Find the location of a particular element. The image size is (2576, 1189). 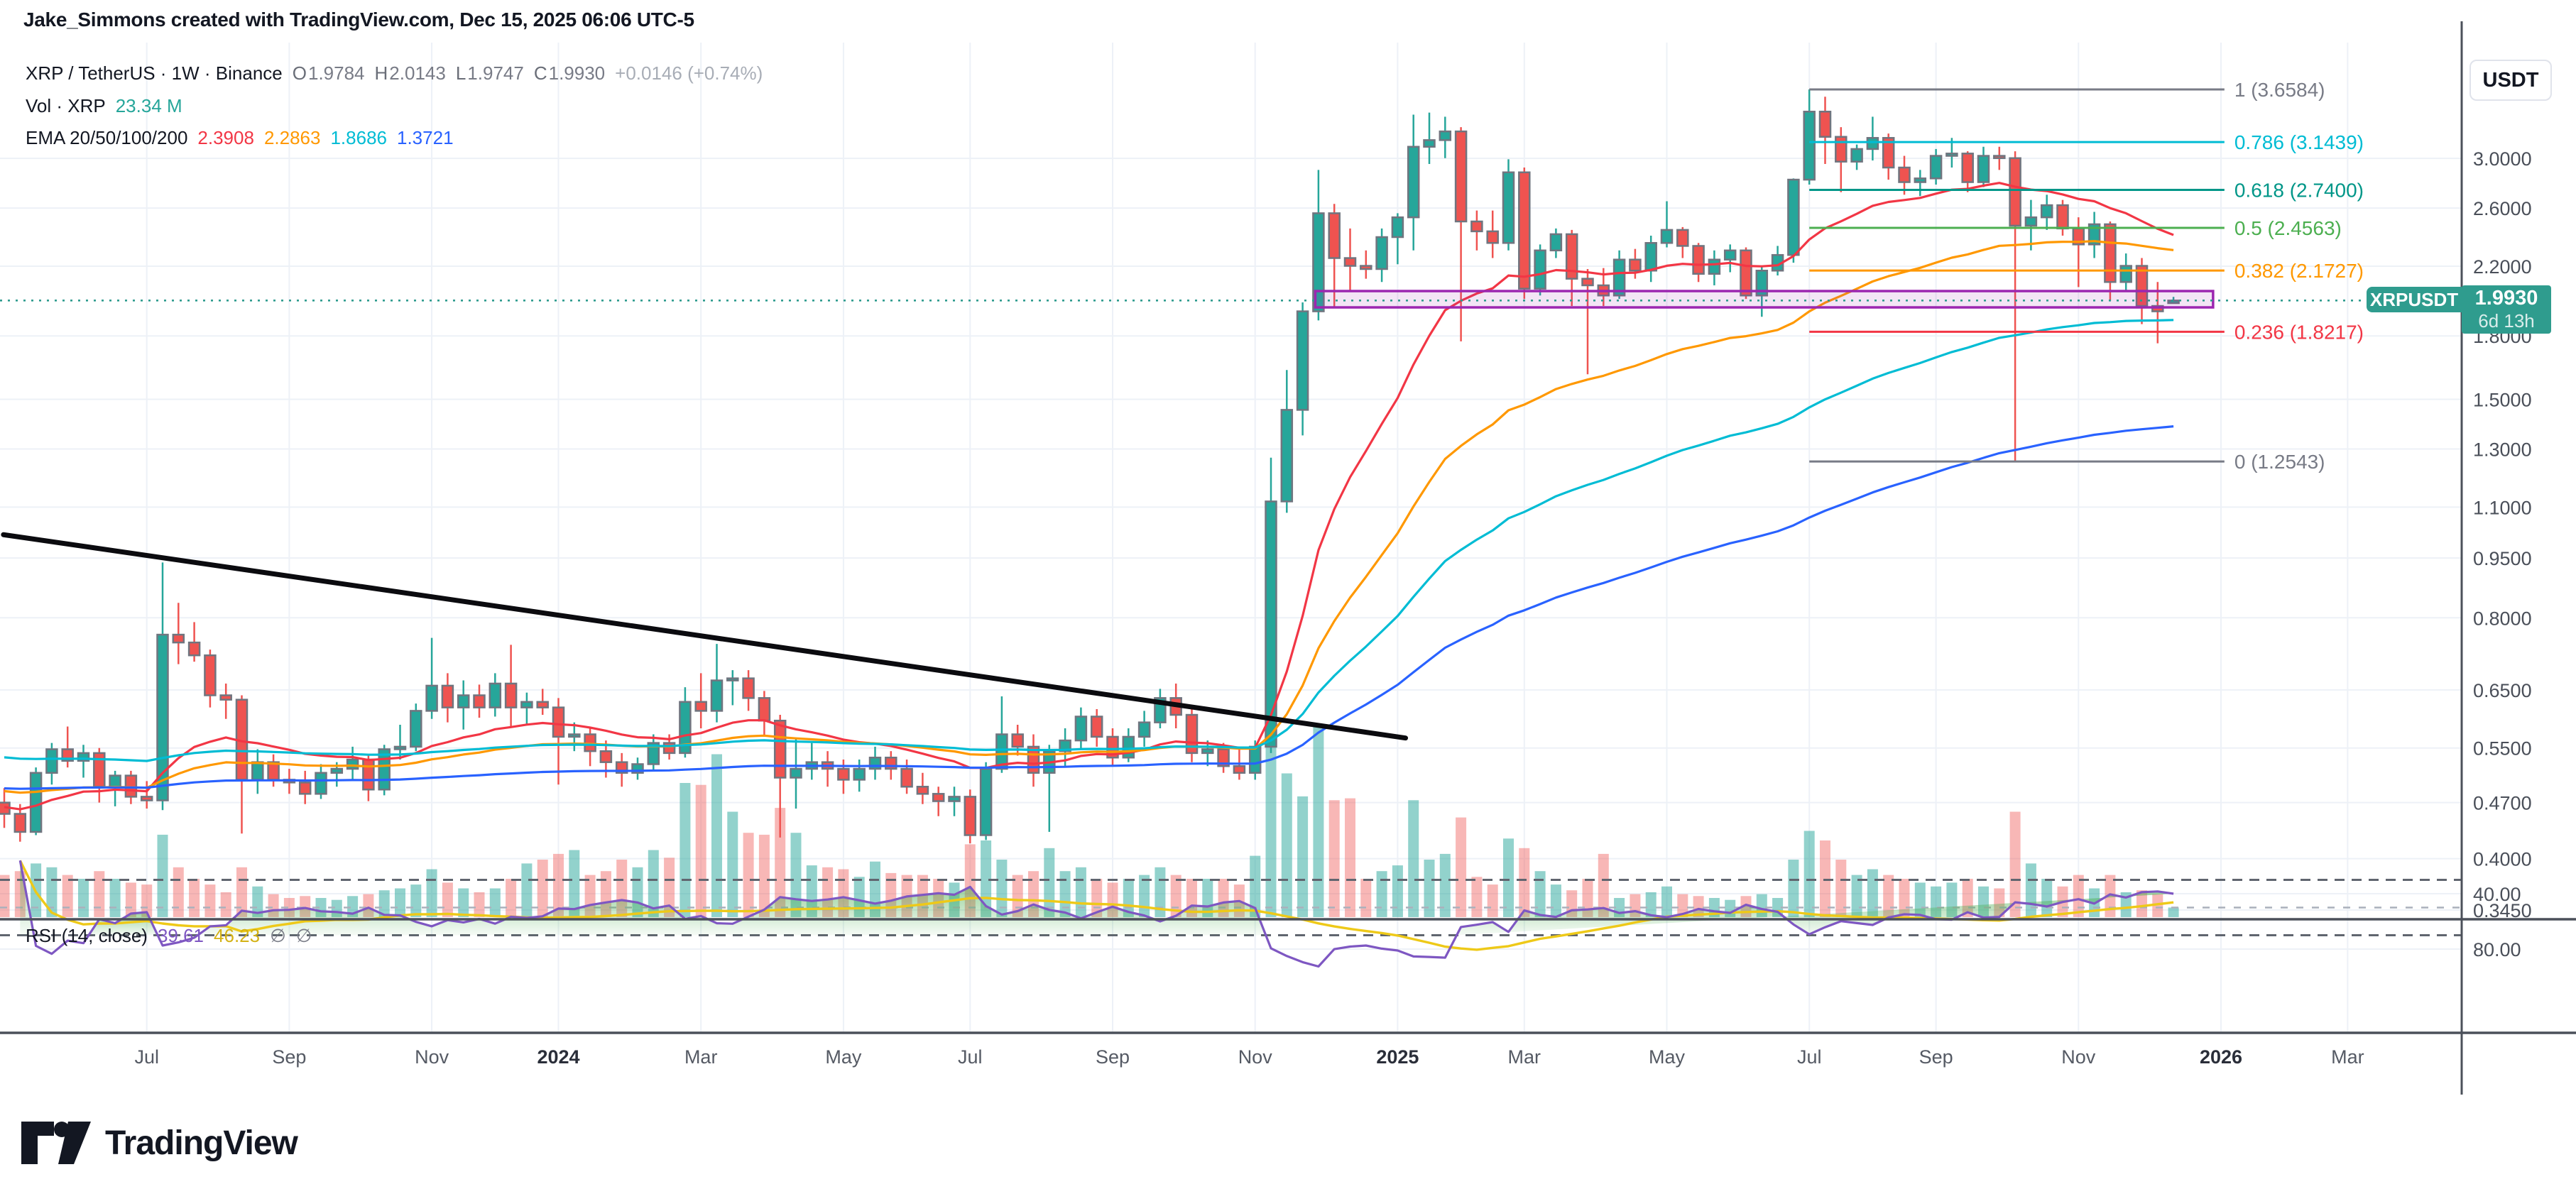

rsi-label: RSI (14, close) is located at coordinates (87, 935).